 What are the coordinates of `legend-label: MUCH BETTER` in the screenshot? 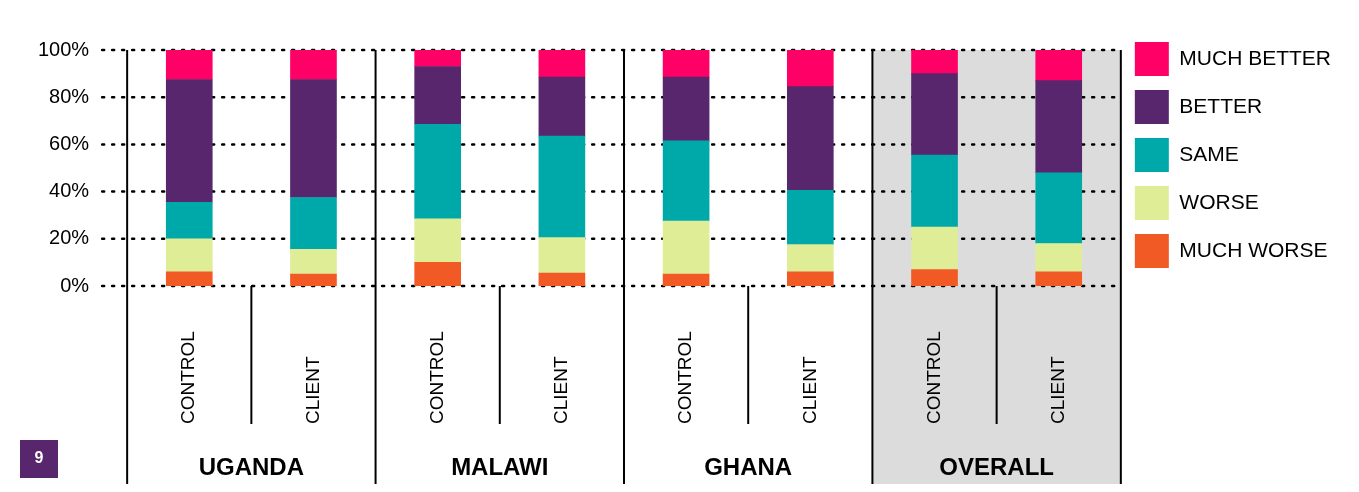 It's located at (1255, 57).